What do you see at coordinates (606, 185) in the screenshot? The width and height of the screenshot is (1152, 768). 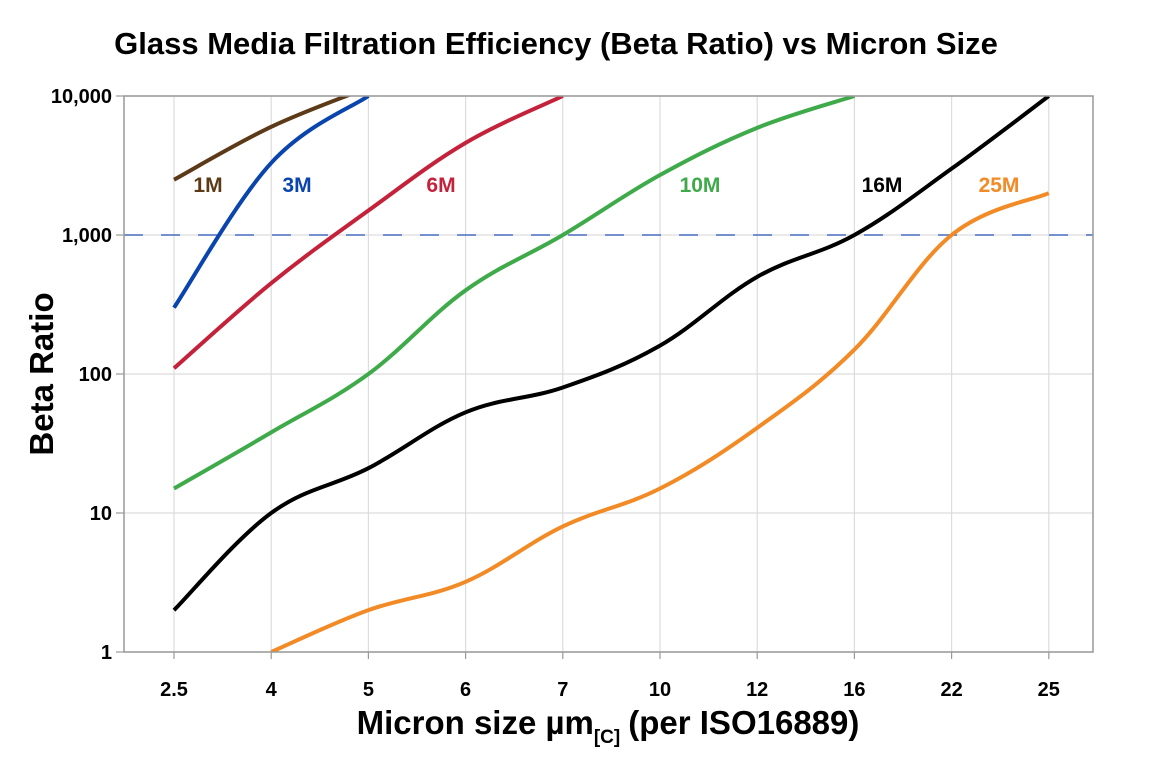 I see `series-labels: 1M 3M 6M 10M 16M 25M` at bounding box center [606, 185].